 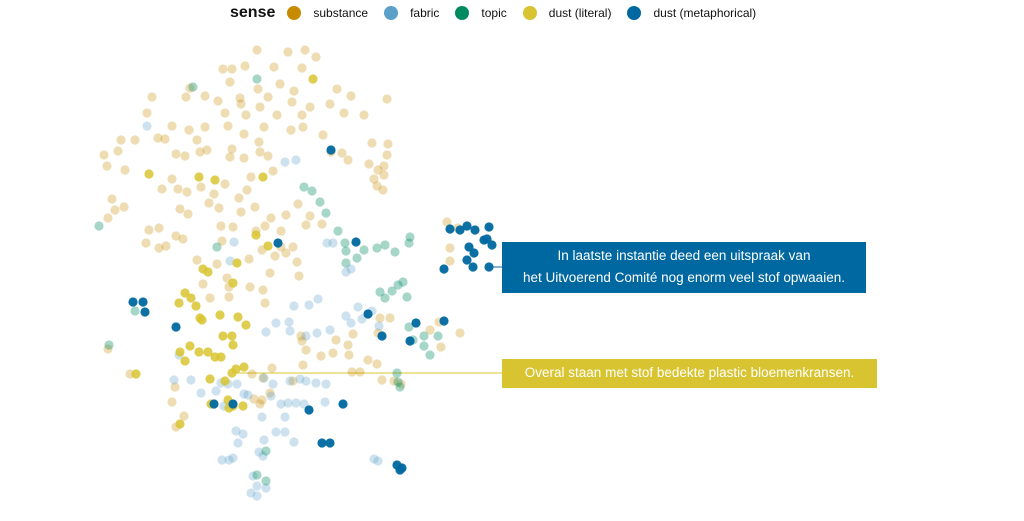 I want to click on legend-item-dust-literal: dust (literal), so click(x=567, y=13).